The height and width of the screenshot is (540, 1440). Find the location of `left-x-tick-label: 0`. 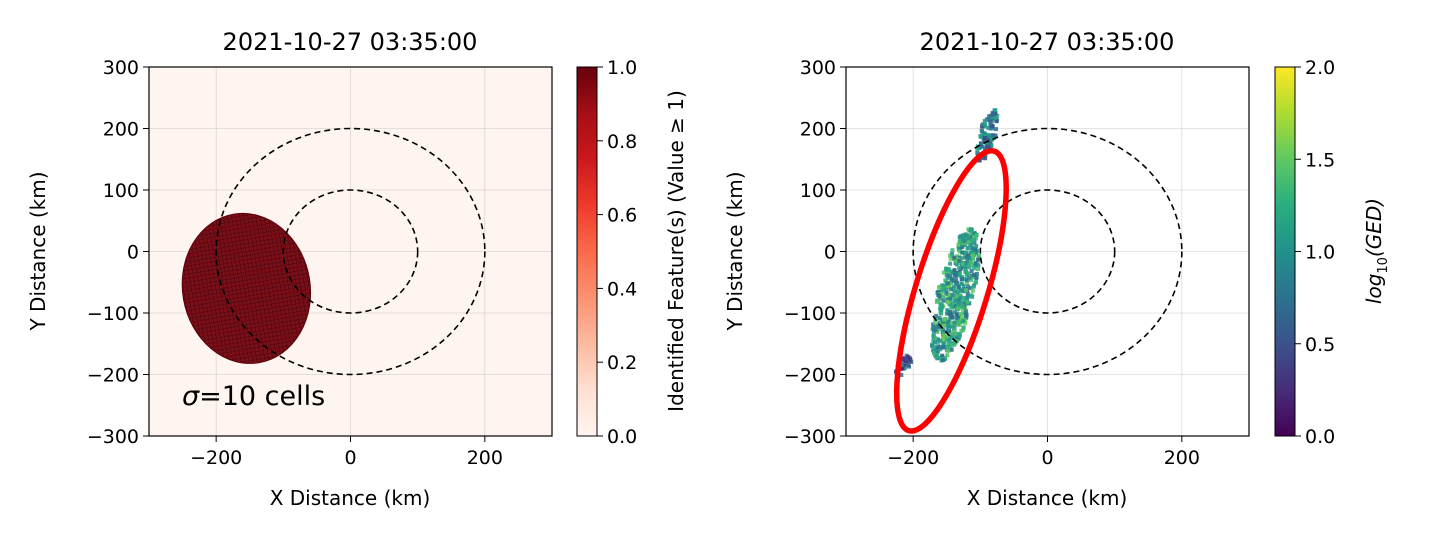

left-x-tick-label: 0 is located at coordinates (350, 458).